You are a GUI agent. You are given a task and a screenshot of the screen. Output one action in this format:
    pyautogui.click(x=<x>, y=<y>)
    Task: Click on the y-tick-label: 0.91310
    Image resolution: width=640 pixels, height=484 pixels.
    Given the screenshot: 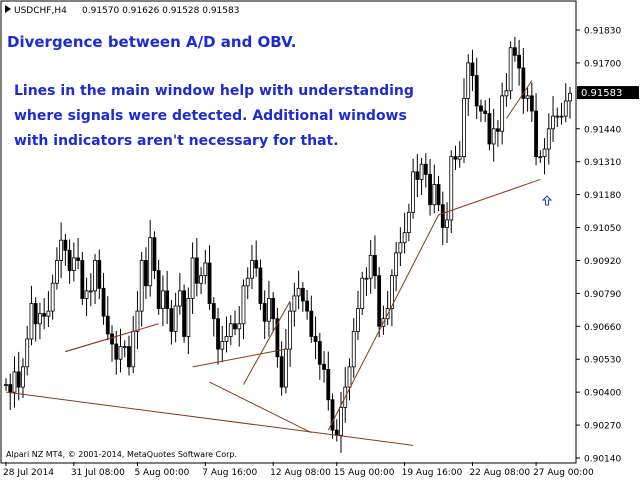 What is the action you would take?
    pyautogui.click(x=602, y=163)
    